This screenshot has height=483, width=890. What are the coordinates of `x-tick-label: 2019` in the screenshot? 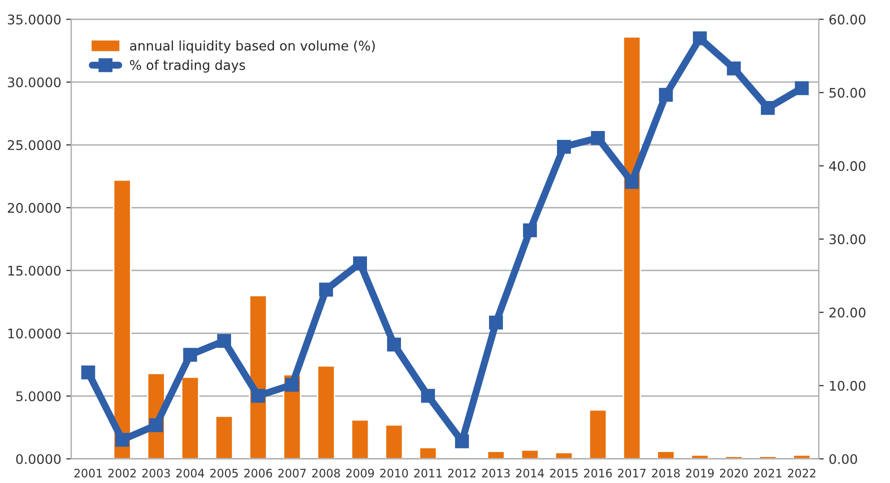 It's located at (700, 473).